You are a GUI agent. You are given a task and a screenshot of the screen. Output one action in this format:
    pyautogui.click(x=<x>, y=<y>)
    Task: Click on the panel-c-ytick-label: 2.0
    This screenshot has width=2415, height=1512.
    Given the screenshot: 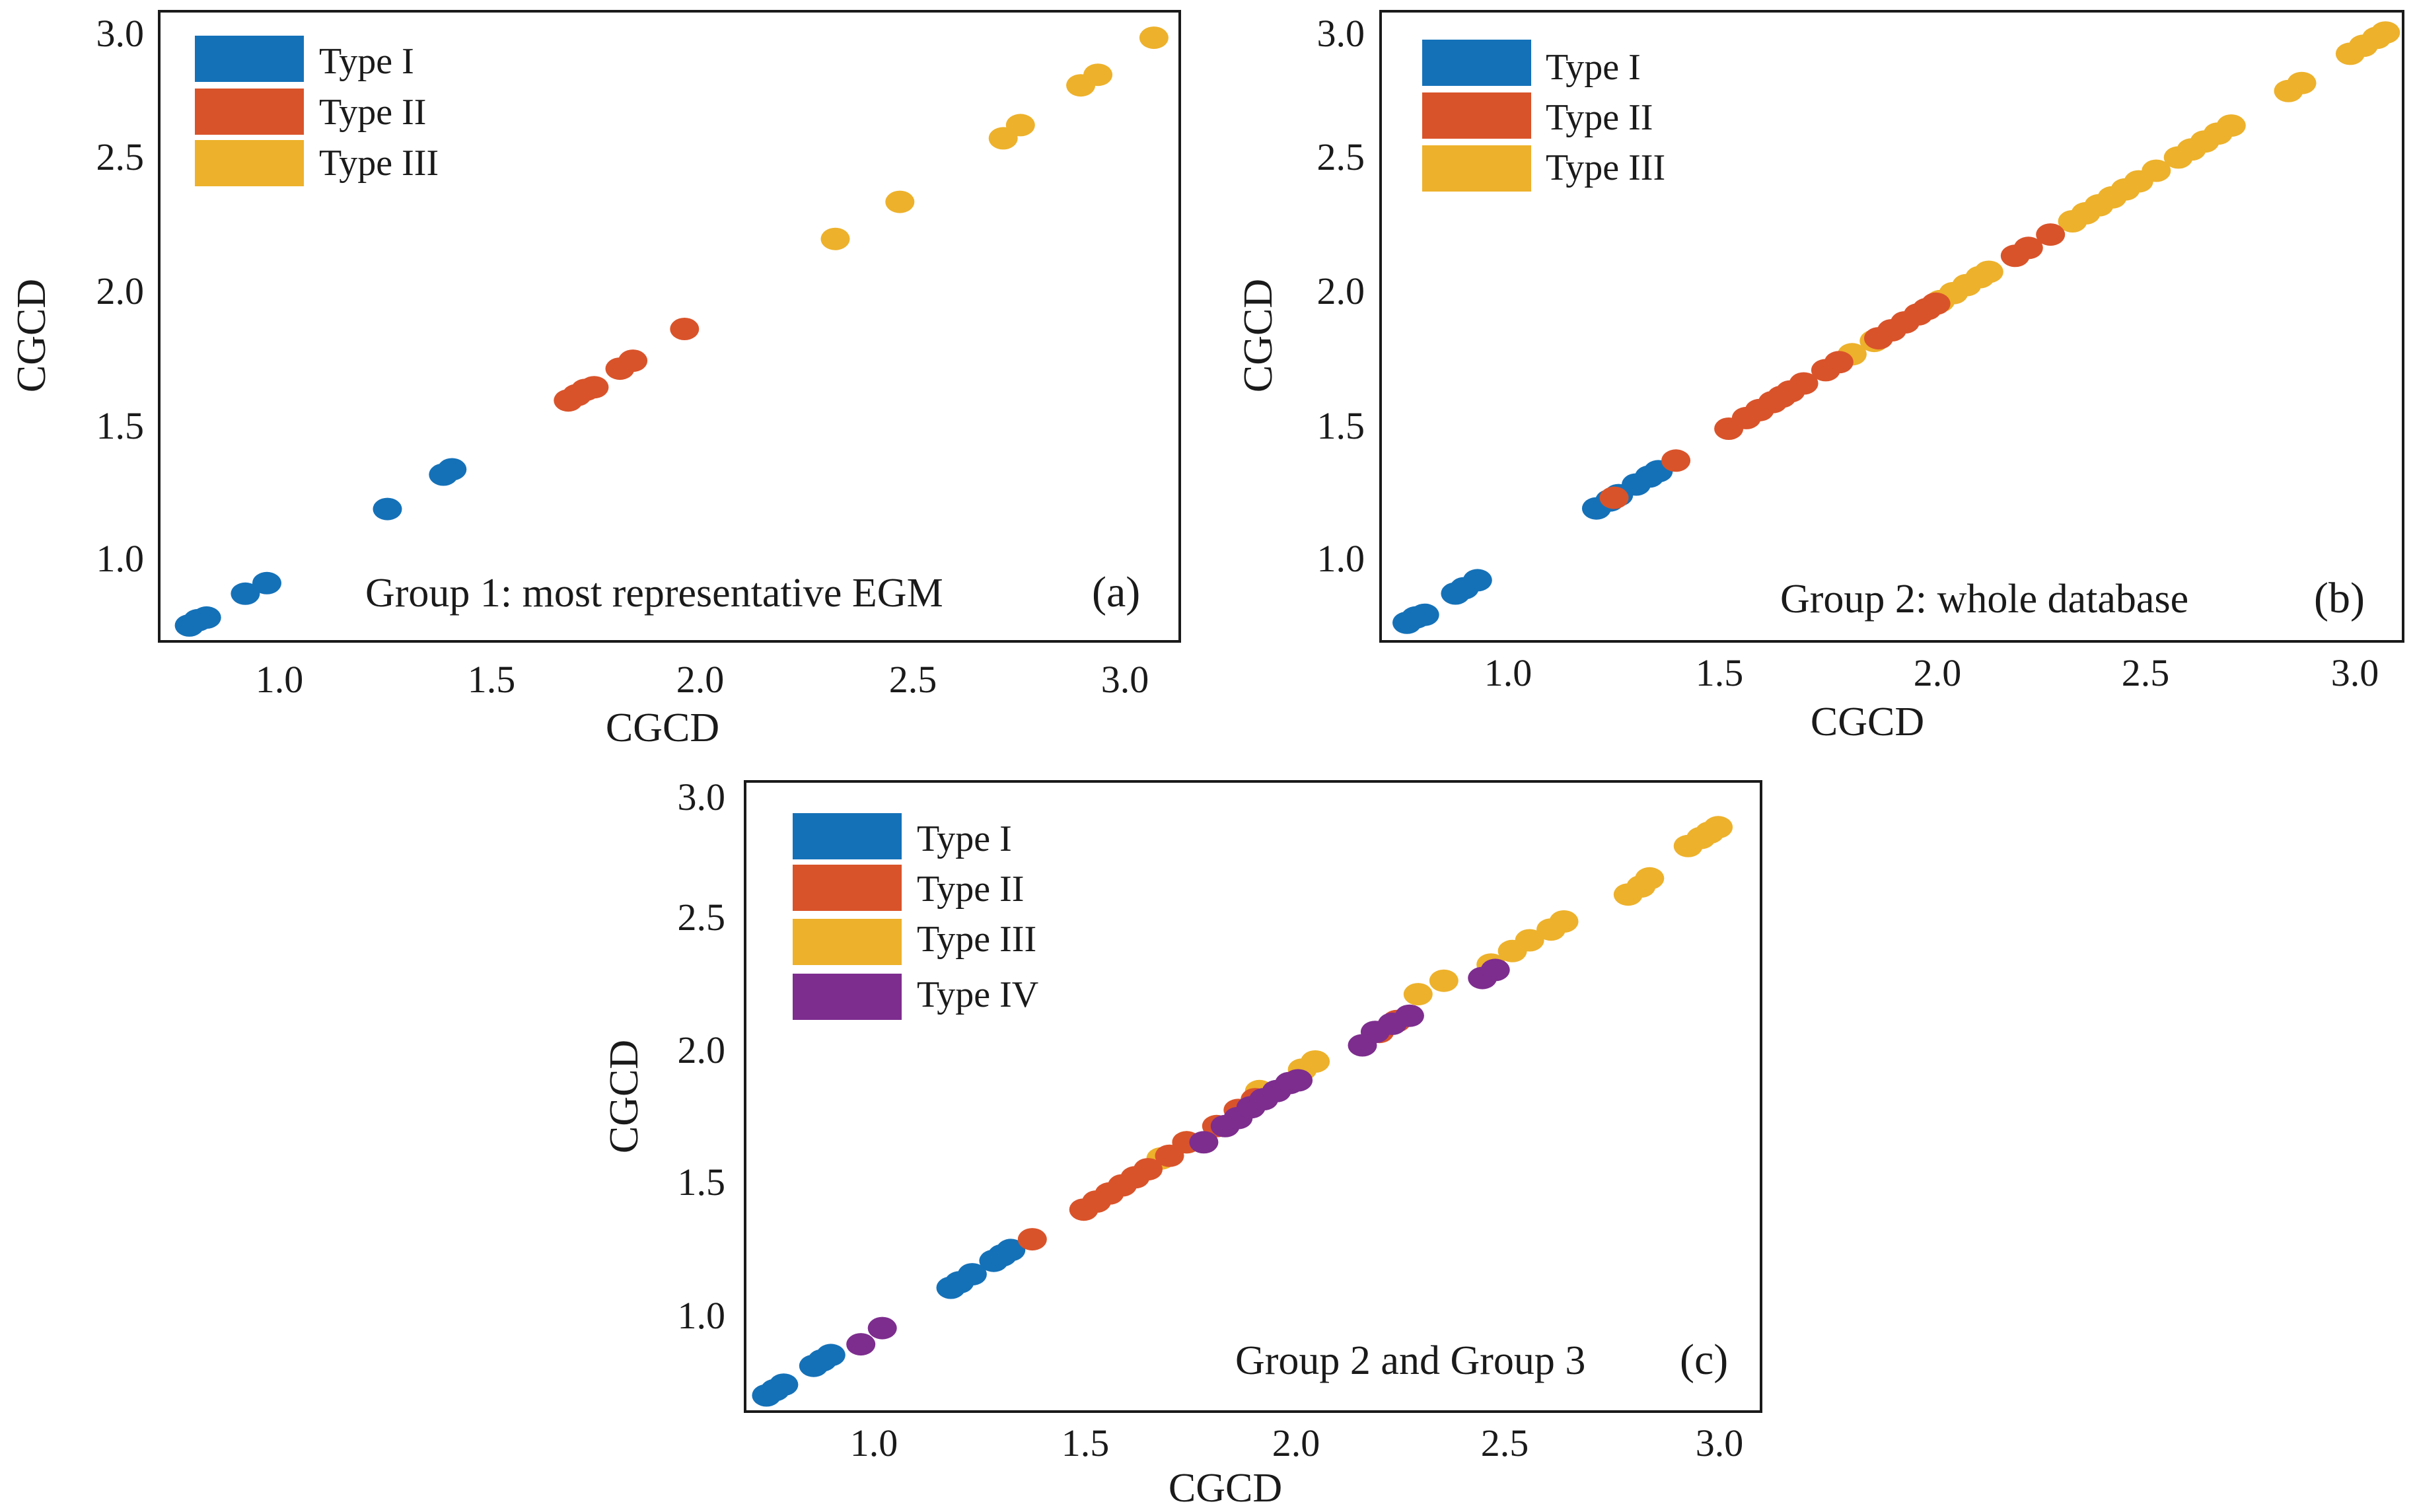 What is the action you would take?
    pyautogui.click(x=702, y=1049)
    